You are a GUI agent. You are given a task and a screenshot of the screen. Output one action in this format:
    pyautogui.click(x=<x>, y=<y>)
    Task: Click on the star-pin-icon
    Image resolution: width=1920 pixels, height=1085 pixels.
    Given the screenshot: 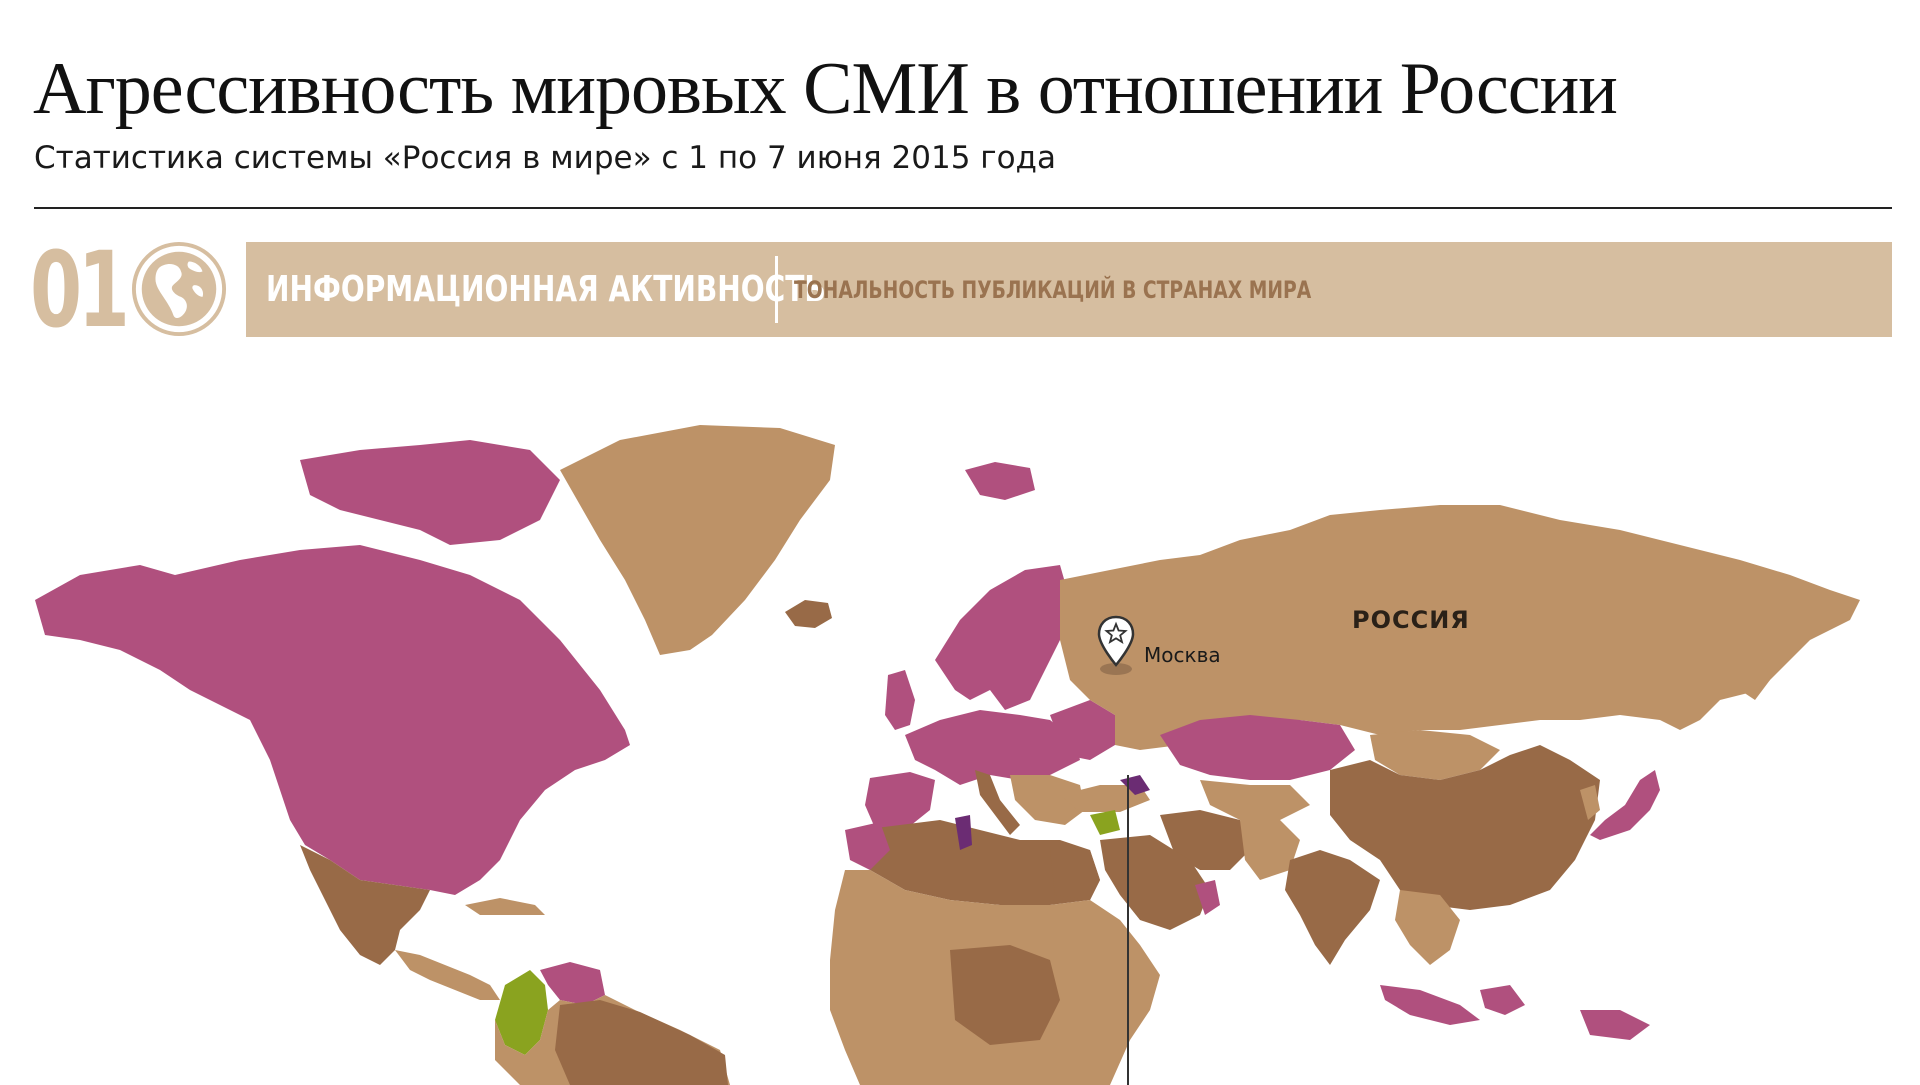 What is the action you would take?
    pyautogui.click(x=1116, y=645)
    